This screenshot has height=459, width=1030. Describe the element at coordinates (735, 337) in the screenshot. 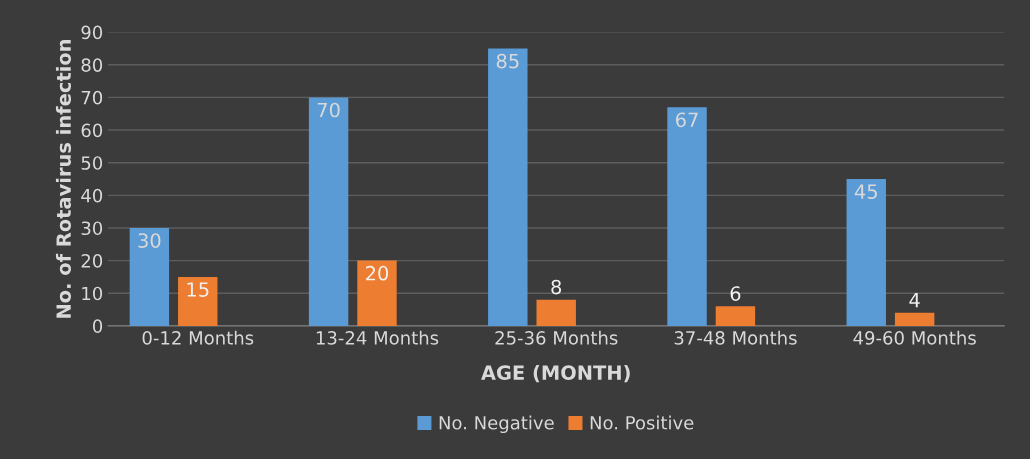

I see `x-tick-label: 37-48 Months` at that location.